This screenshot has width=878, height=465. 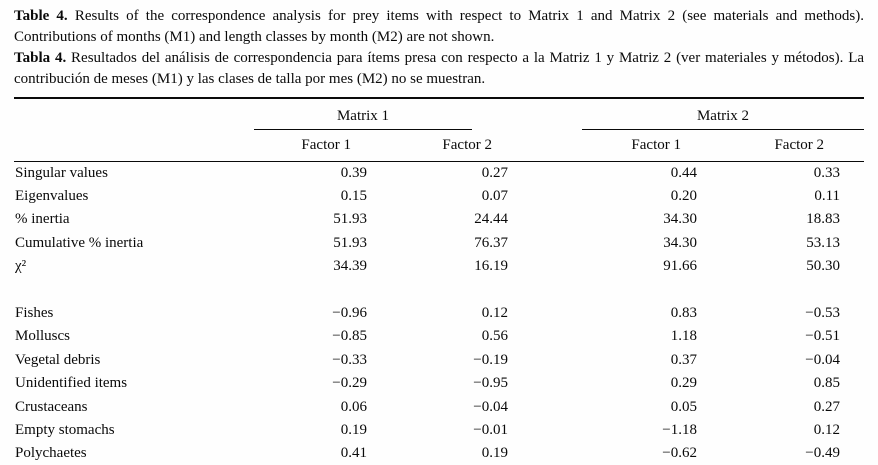 What do you see at coordinates (439, 384) in the screenshot?
I see `table-row-unidentified-items: Unidentified items −0.29 −0.95 0.29 0.85` at bounding box center [439, 384].